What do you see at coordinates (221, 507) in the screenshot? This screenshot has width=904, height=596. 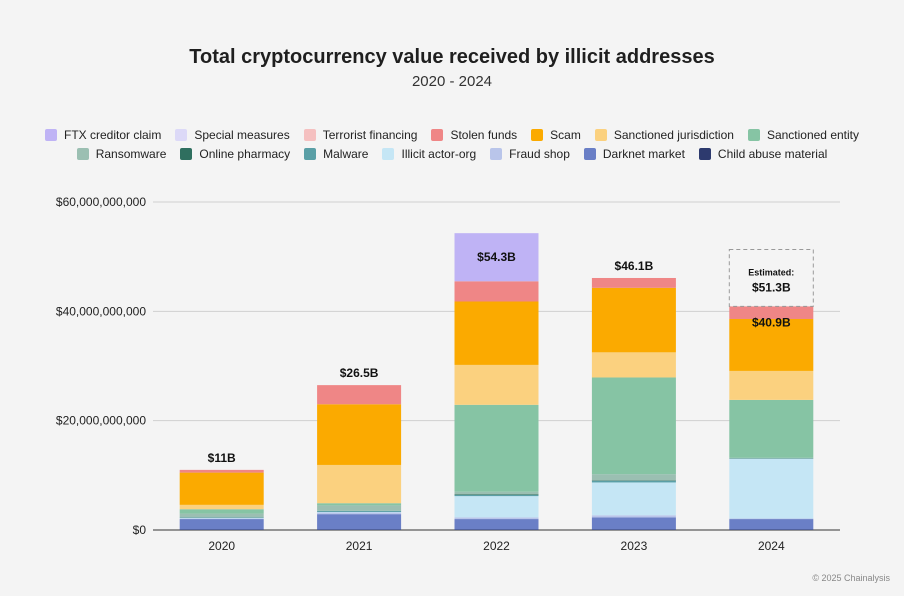 I see `bar-segment-sanctioned-jurisdiction-2020` at bounding box center [221, 507].